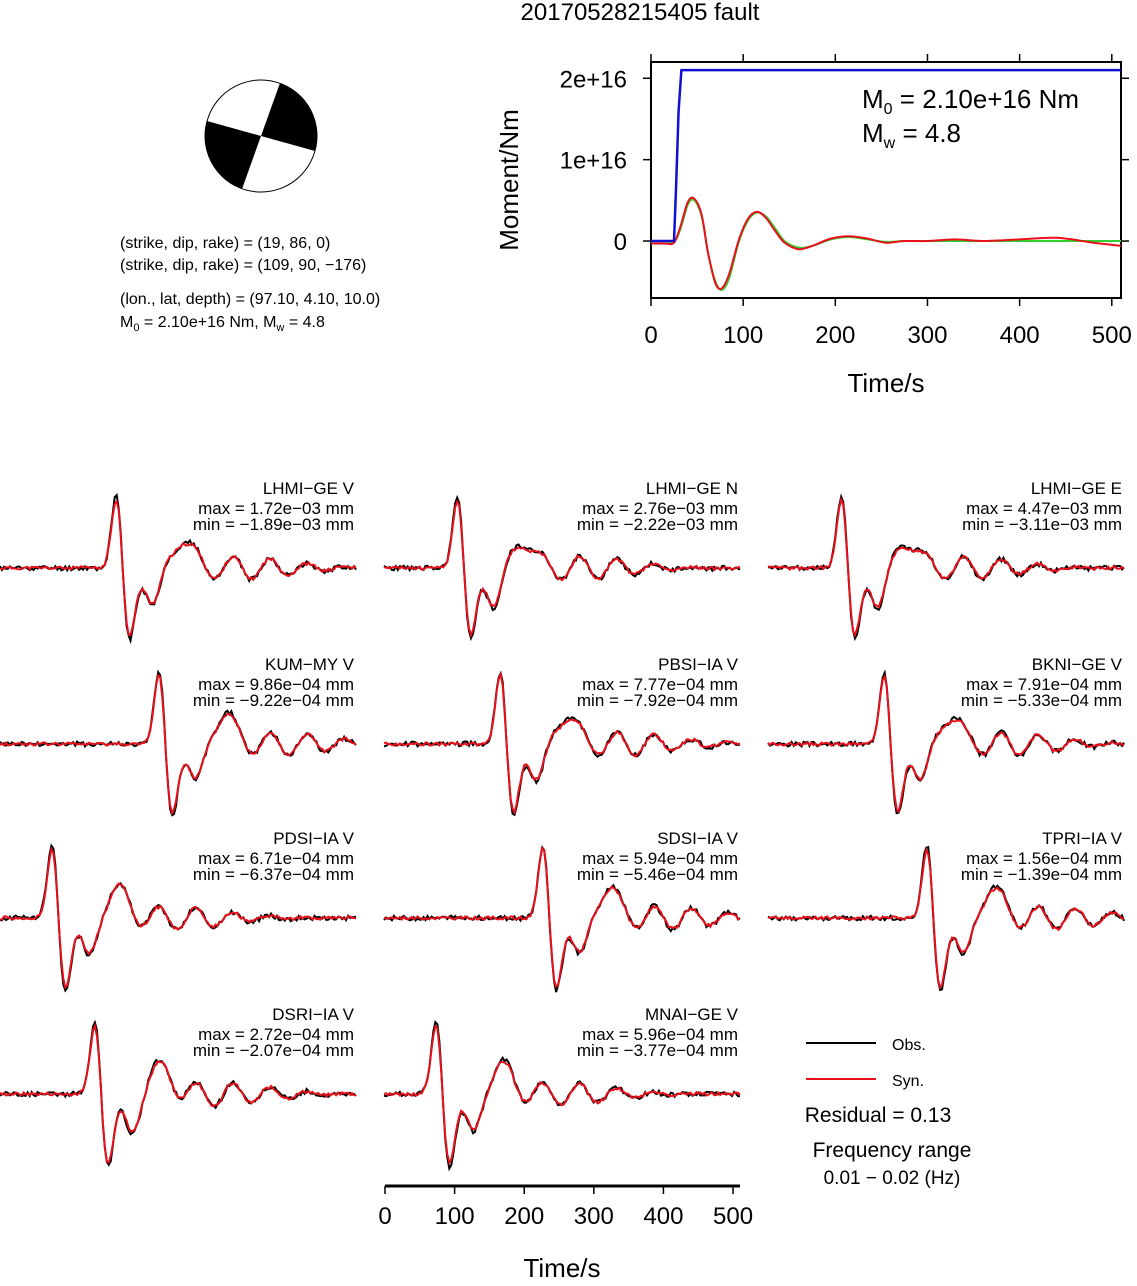  What do you see at coordinates (309, 488) in the screenshot?
I see `station-name: LHMI−GE V` at bounding box center [309, 488].